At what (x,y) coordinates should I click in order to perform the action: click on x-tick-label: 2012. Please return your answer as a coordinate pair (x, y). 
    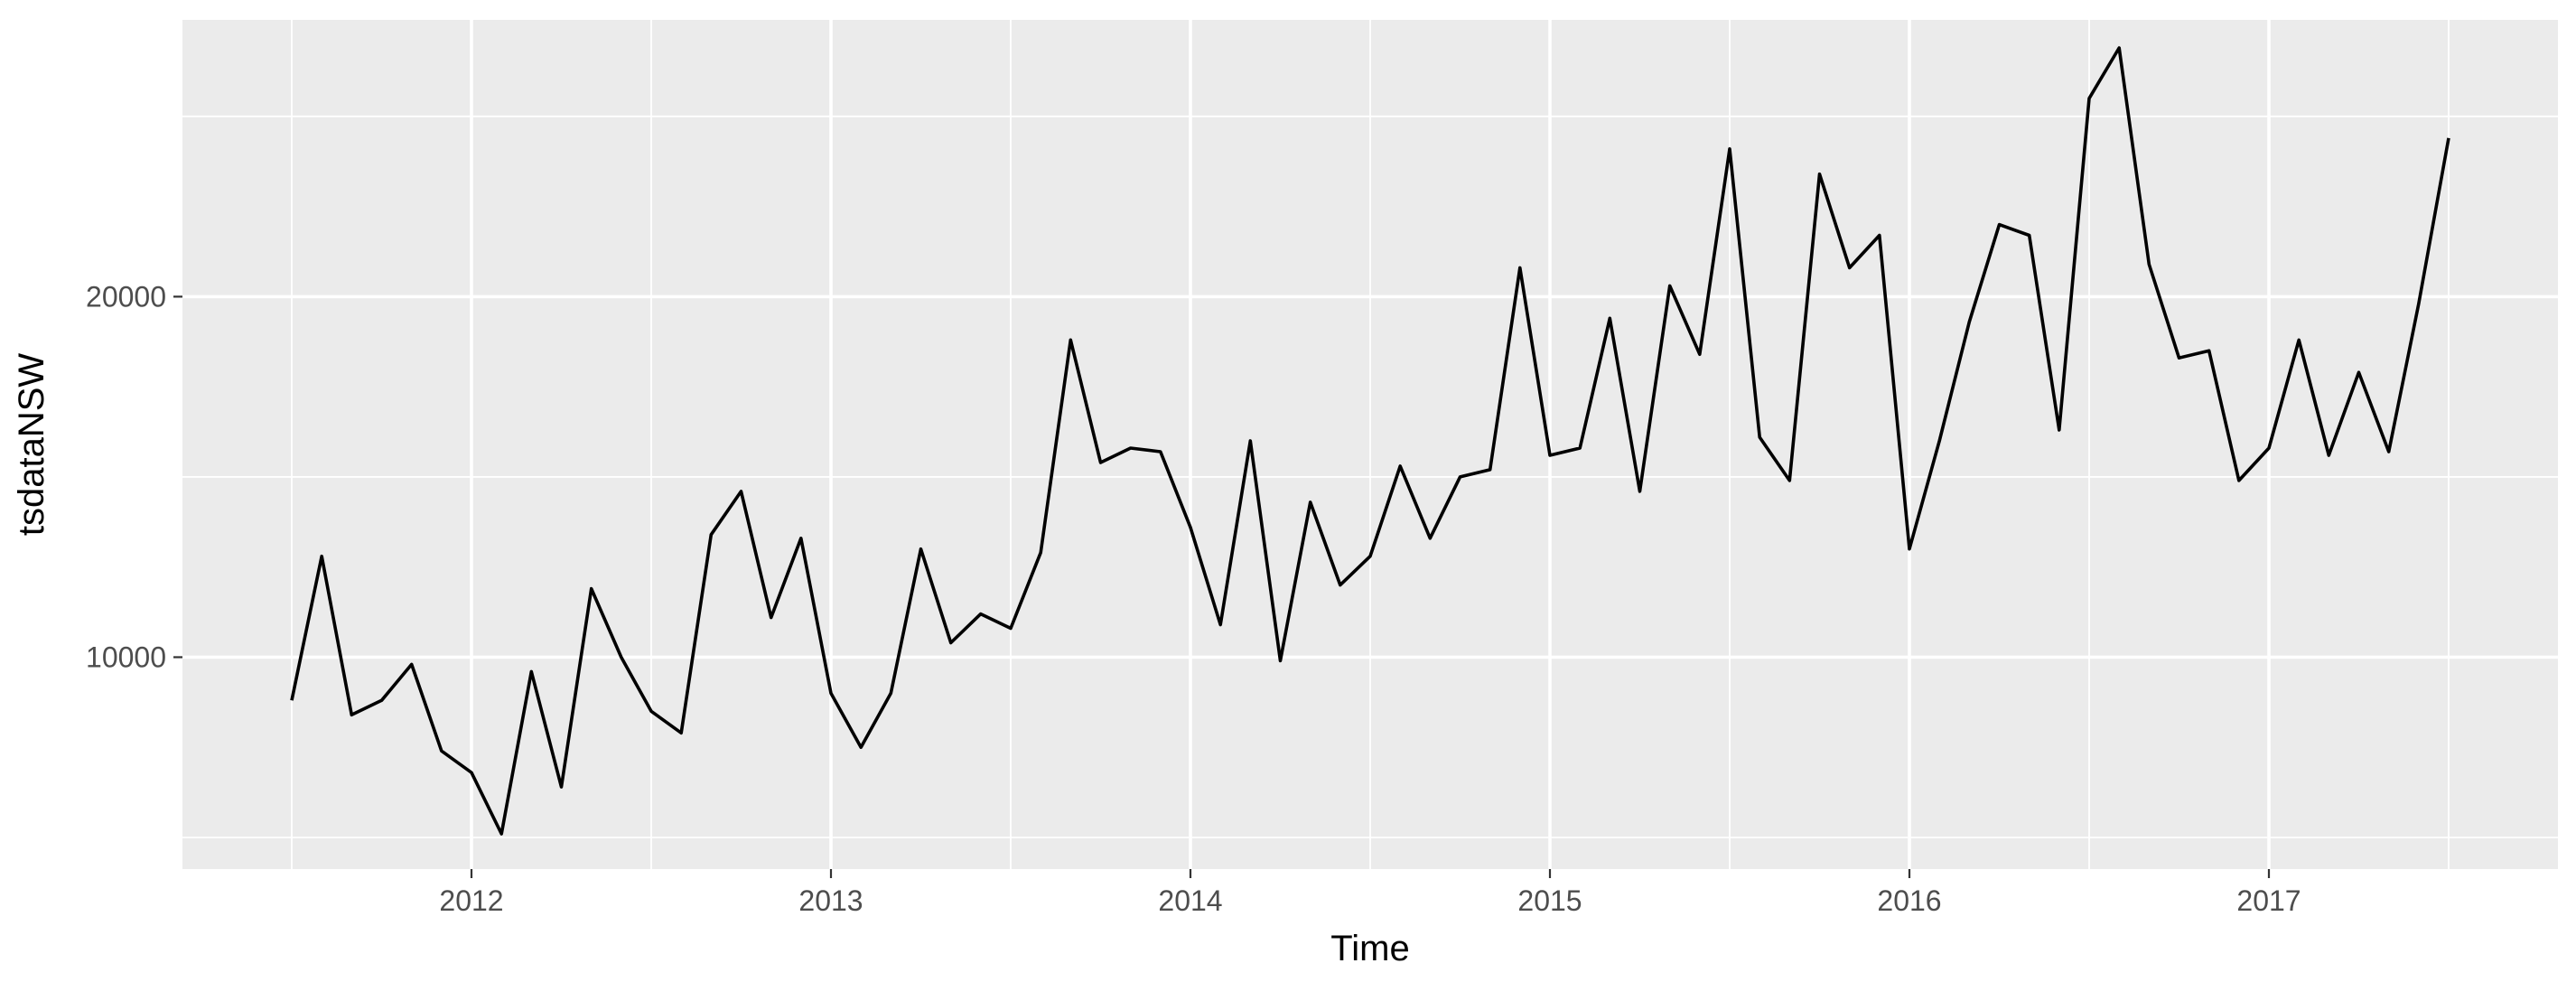
    Looking at the image, I should click on (471, 900).